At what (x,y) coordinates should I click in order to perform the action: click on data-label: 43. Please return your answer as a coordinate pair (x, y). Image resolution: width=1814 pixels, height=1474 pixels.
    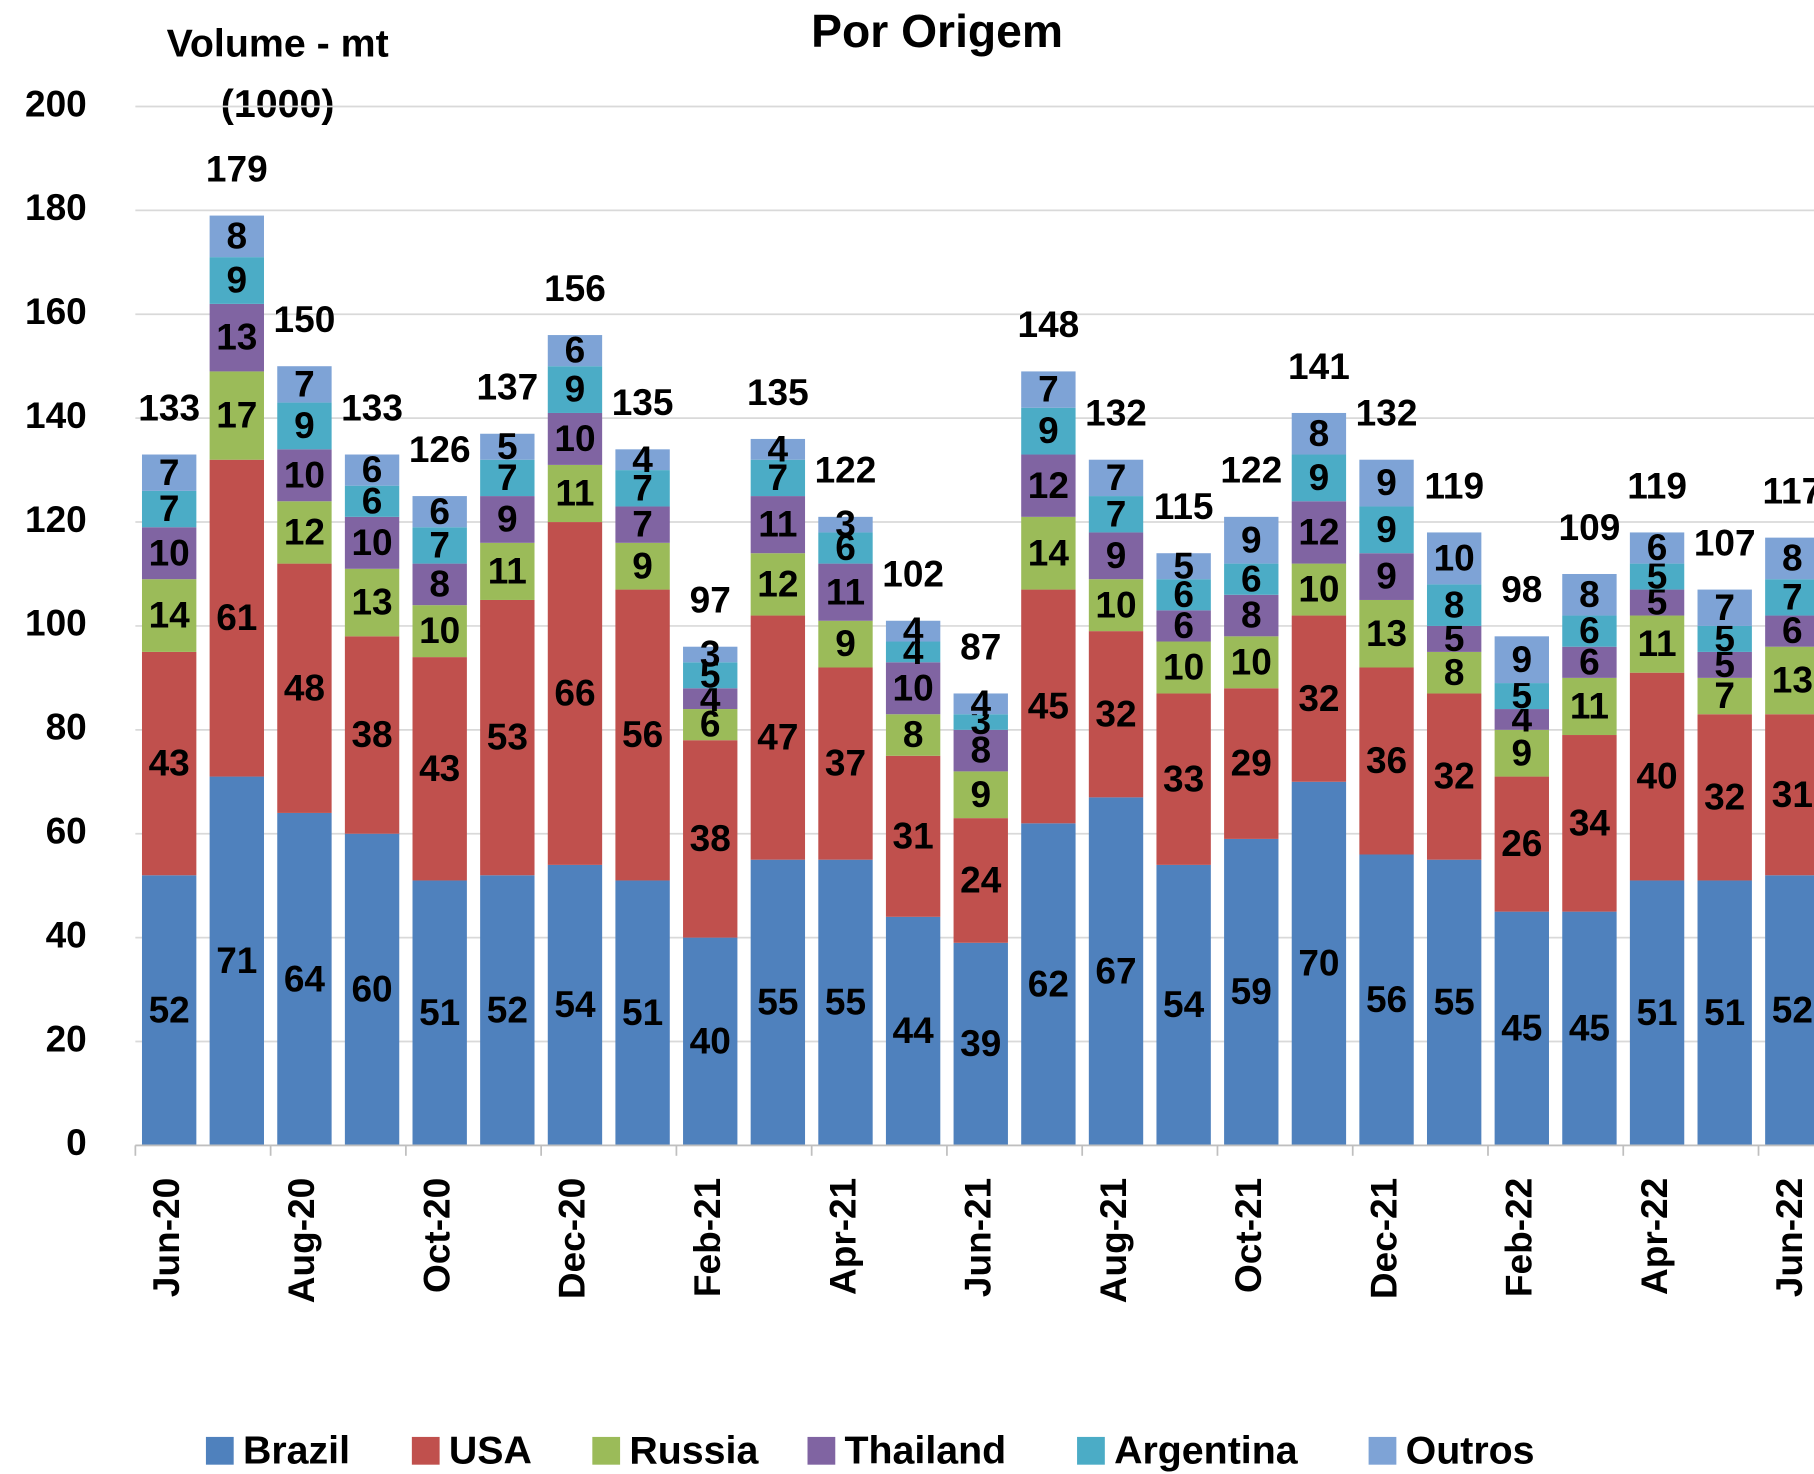
    Looking at the image, I should click on (439, 768).